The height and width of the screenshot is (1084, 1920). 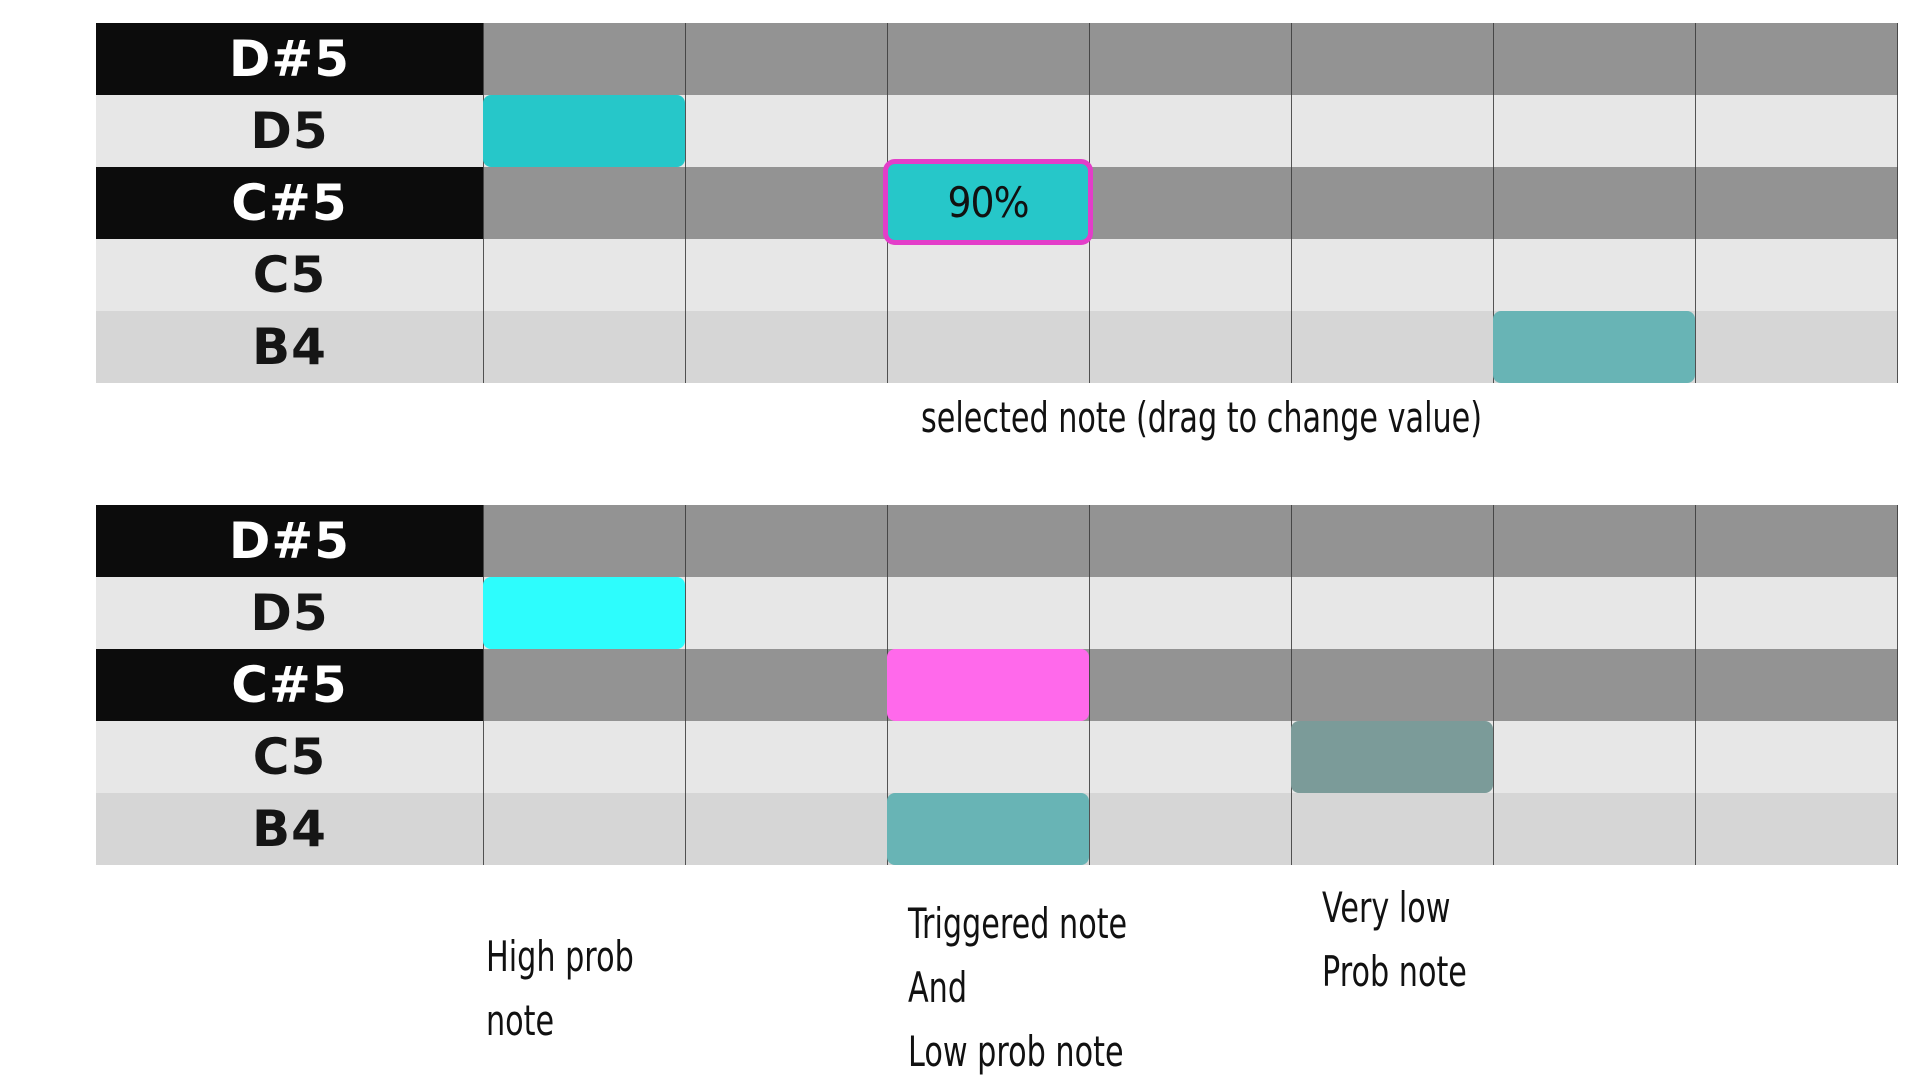 What do you see at coordinates (560, 988) in the screenshot?
I see `caption-high-prob: High prob note` at bounding box center [560, 988].